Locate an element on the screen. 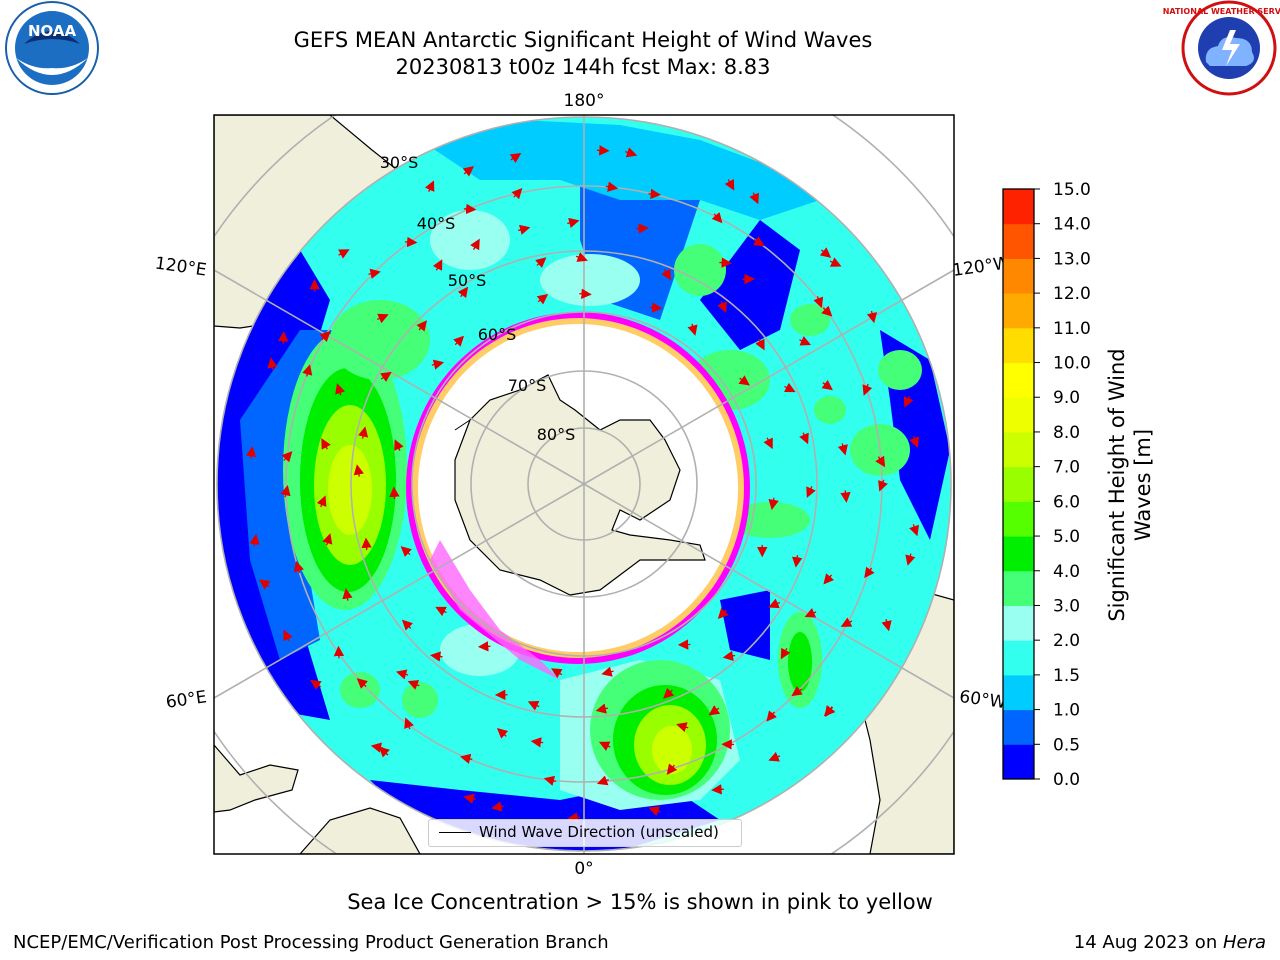 The image size is (1280, 960). colorbar-frame is located at coordinates (1018, 484).